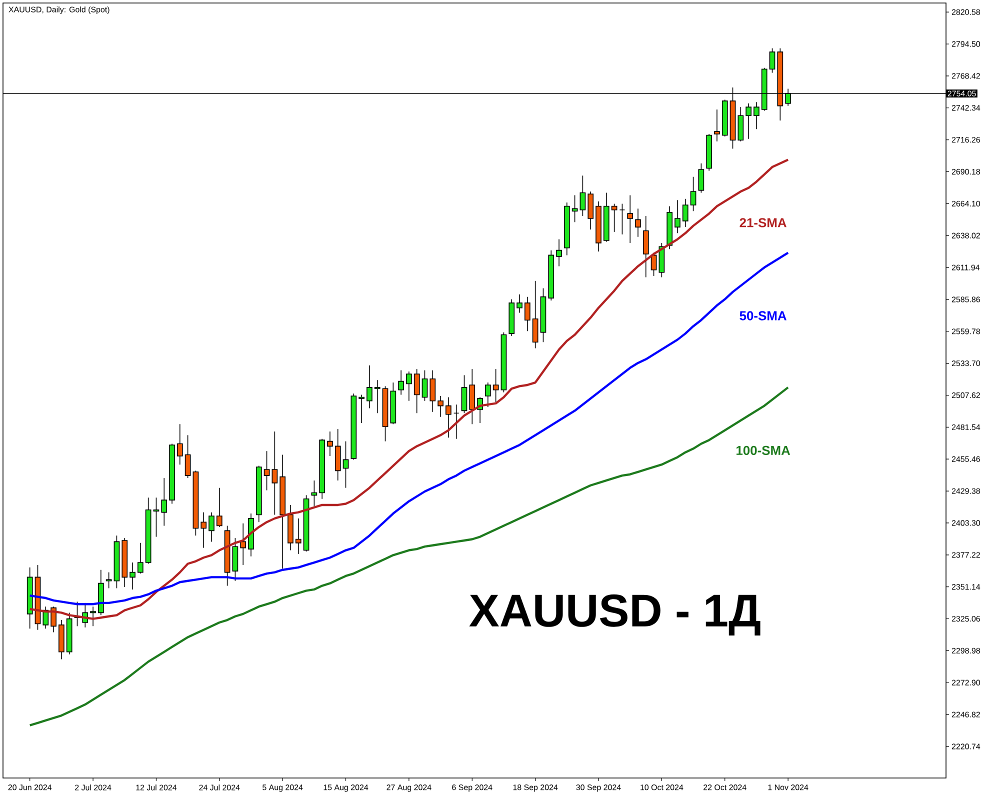 The height and width of the screenshot is (800, 1000). I want to click on series-label: 50-SMA, so click(763, 315).